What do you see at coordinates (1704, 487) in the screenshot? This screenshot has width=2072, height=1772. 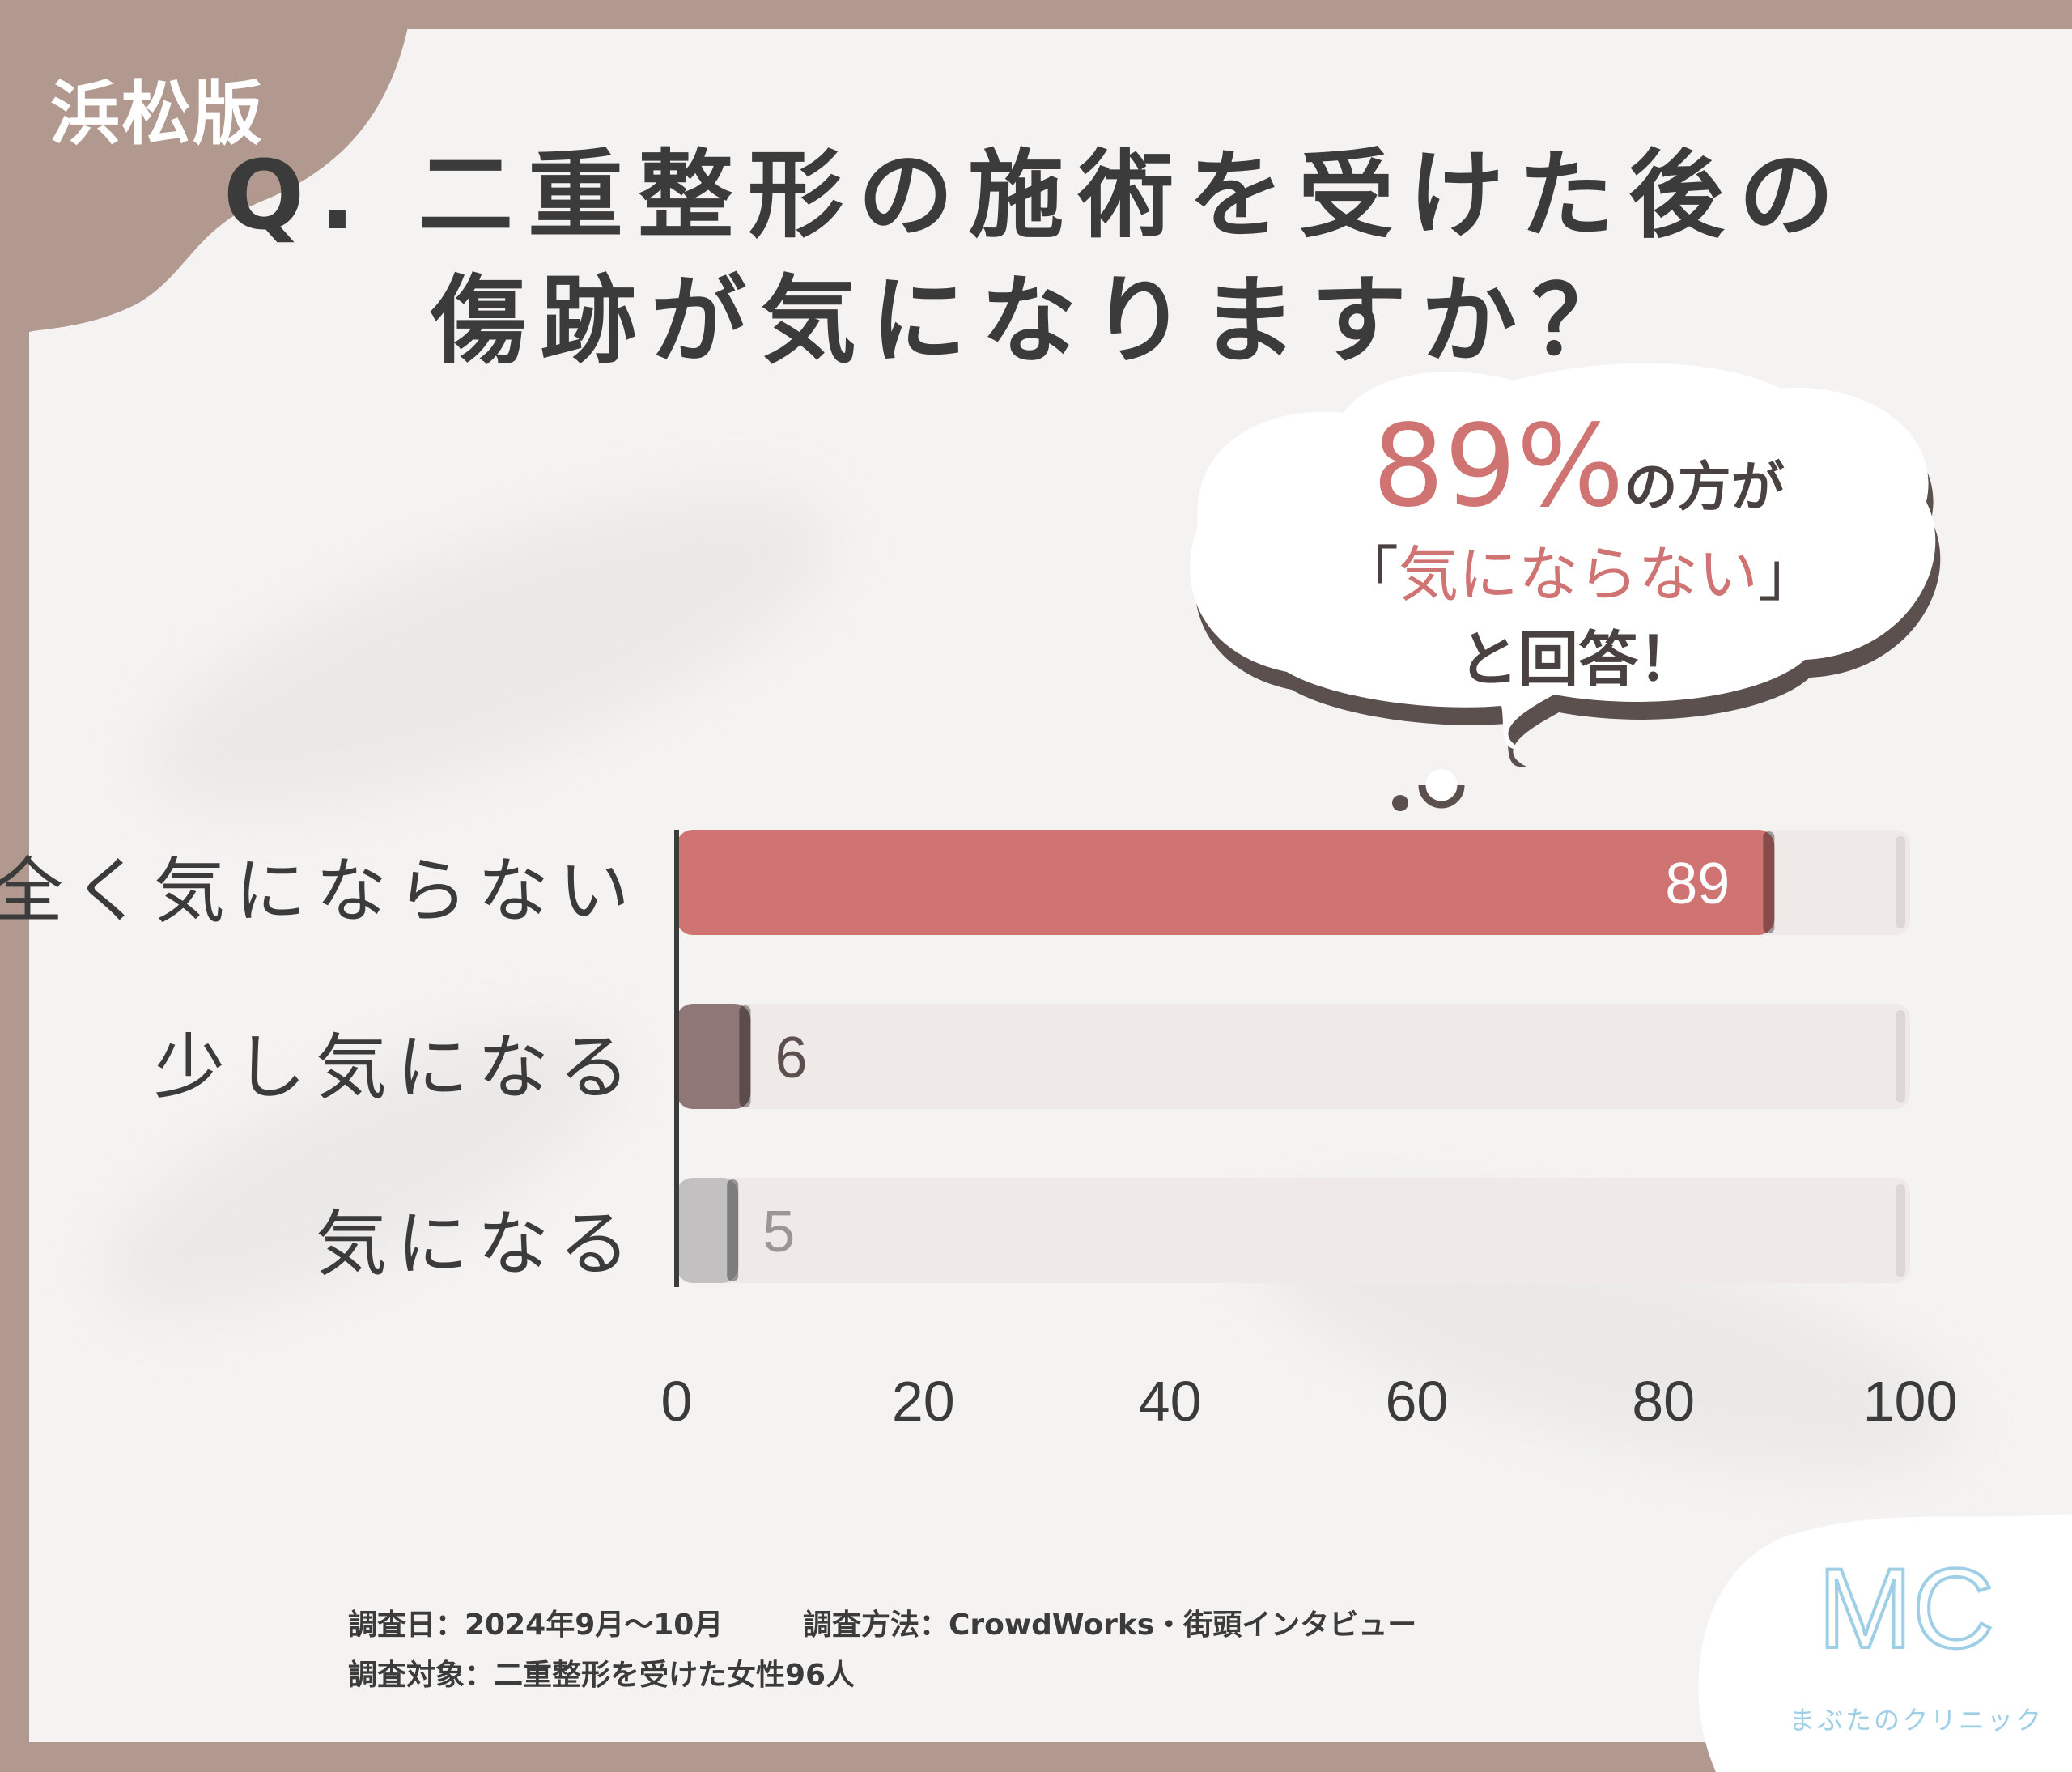 I see `callout-line1-rest: の方が` at bounding box center [1704, 487].